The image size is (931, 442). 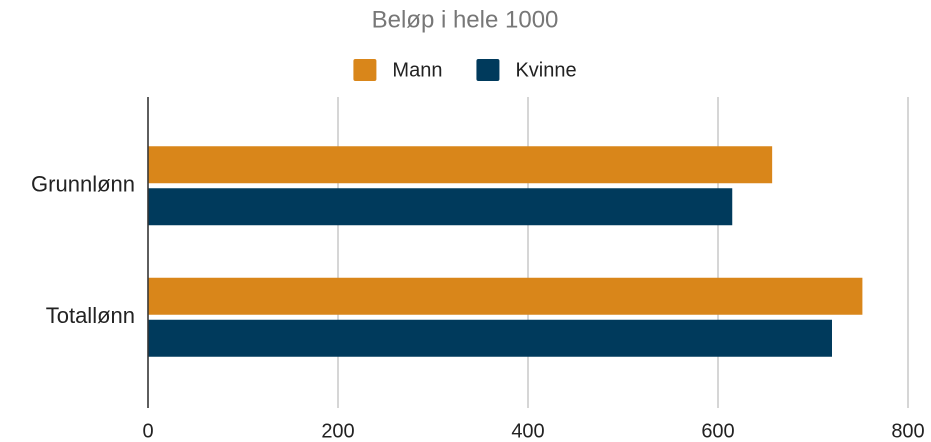 I want to click on legend-label: Mann, so click(x=417, y=70).